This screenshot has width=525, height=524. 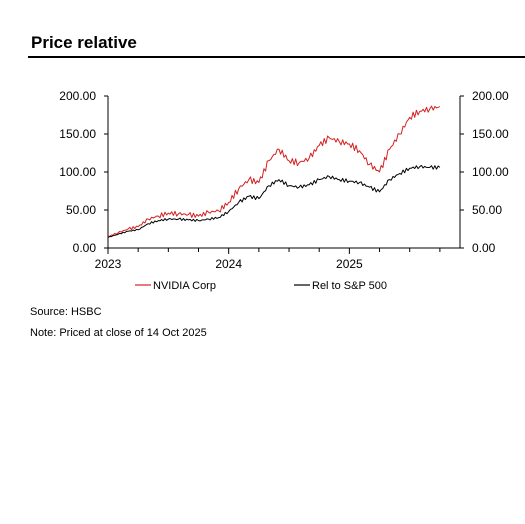 I want to click on y-tick-label-left: 150.00, so click(x=77, y=134).